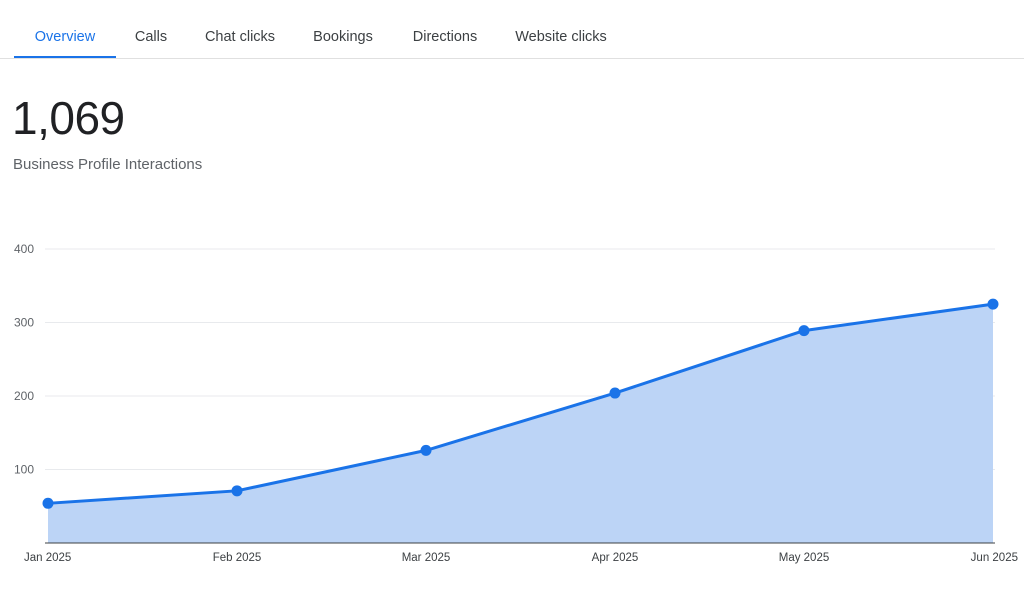 This screenshot has height=610, width=1024. What do you see at coordinates (24, 470) in the screenshot?
I see `y-tick-label: 100` at bounding box center [24, 470].